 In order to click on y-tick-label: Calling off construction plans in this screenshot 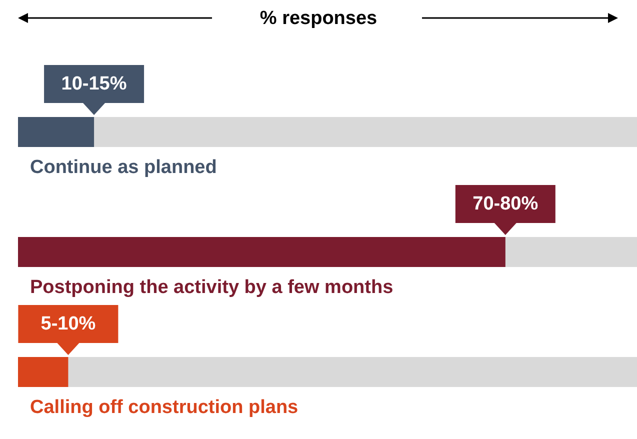, I will do `click(164, 407)`.